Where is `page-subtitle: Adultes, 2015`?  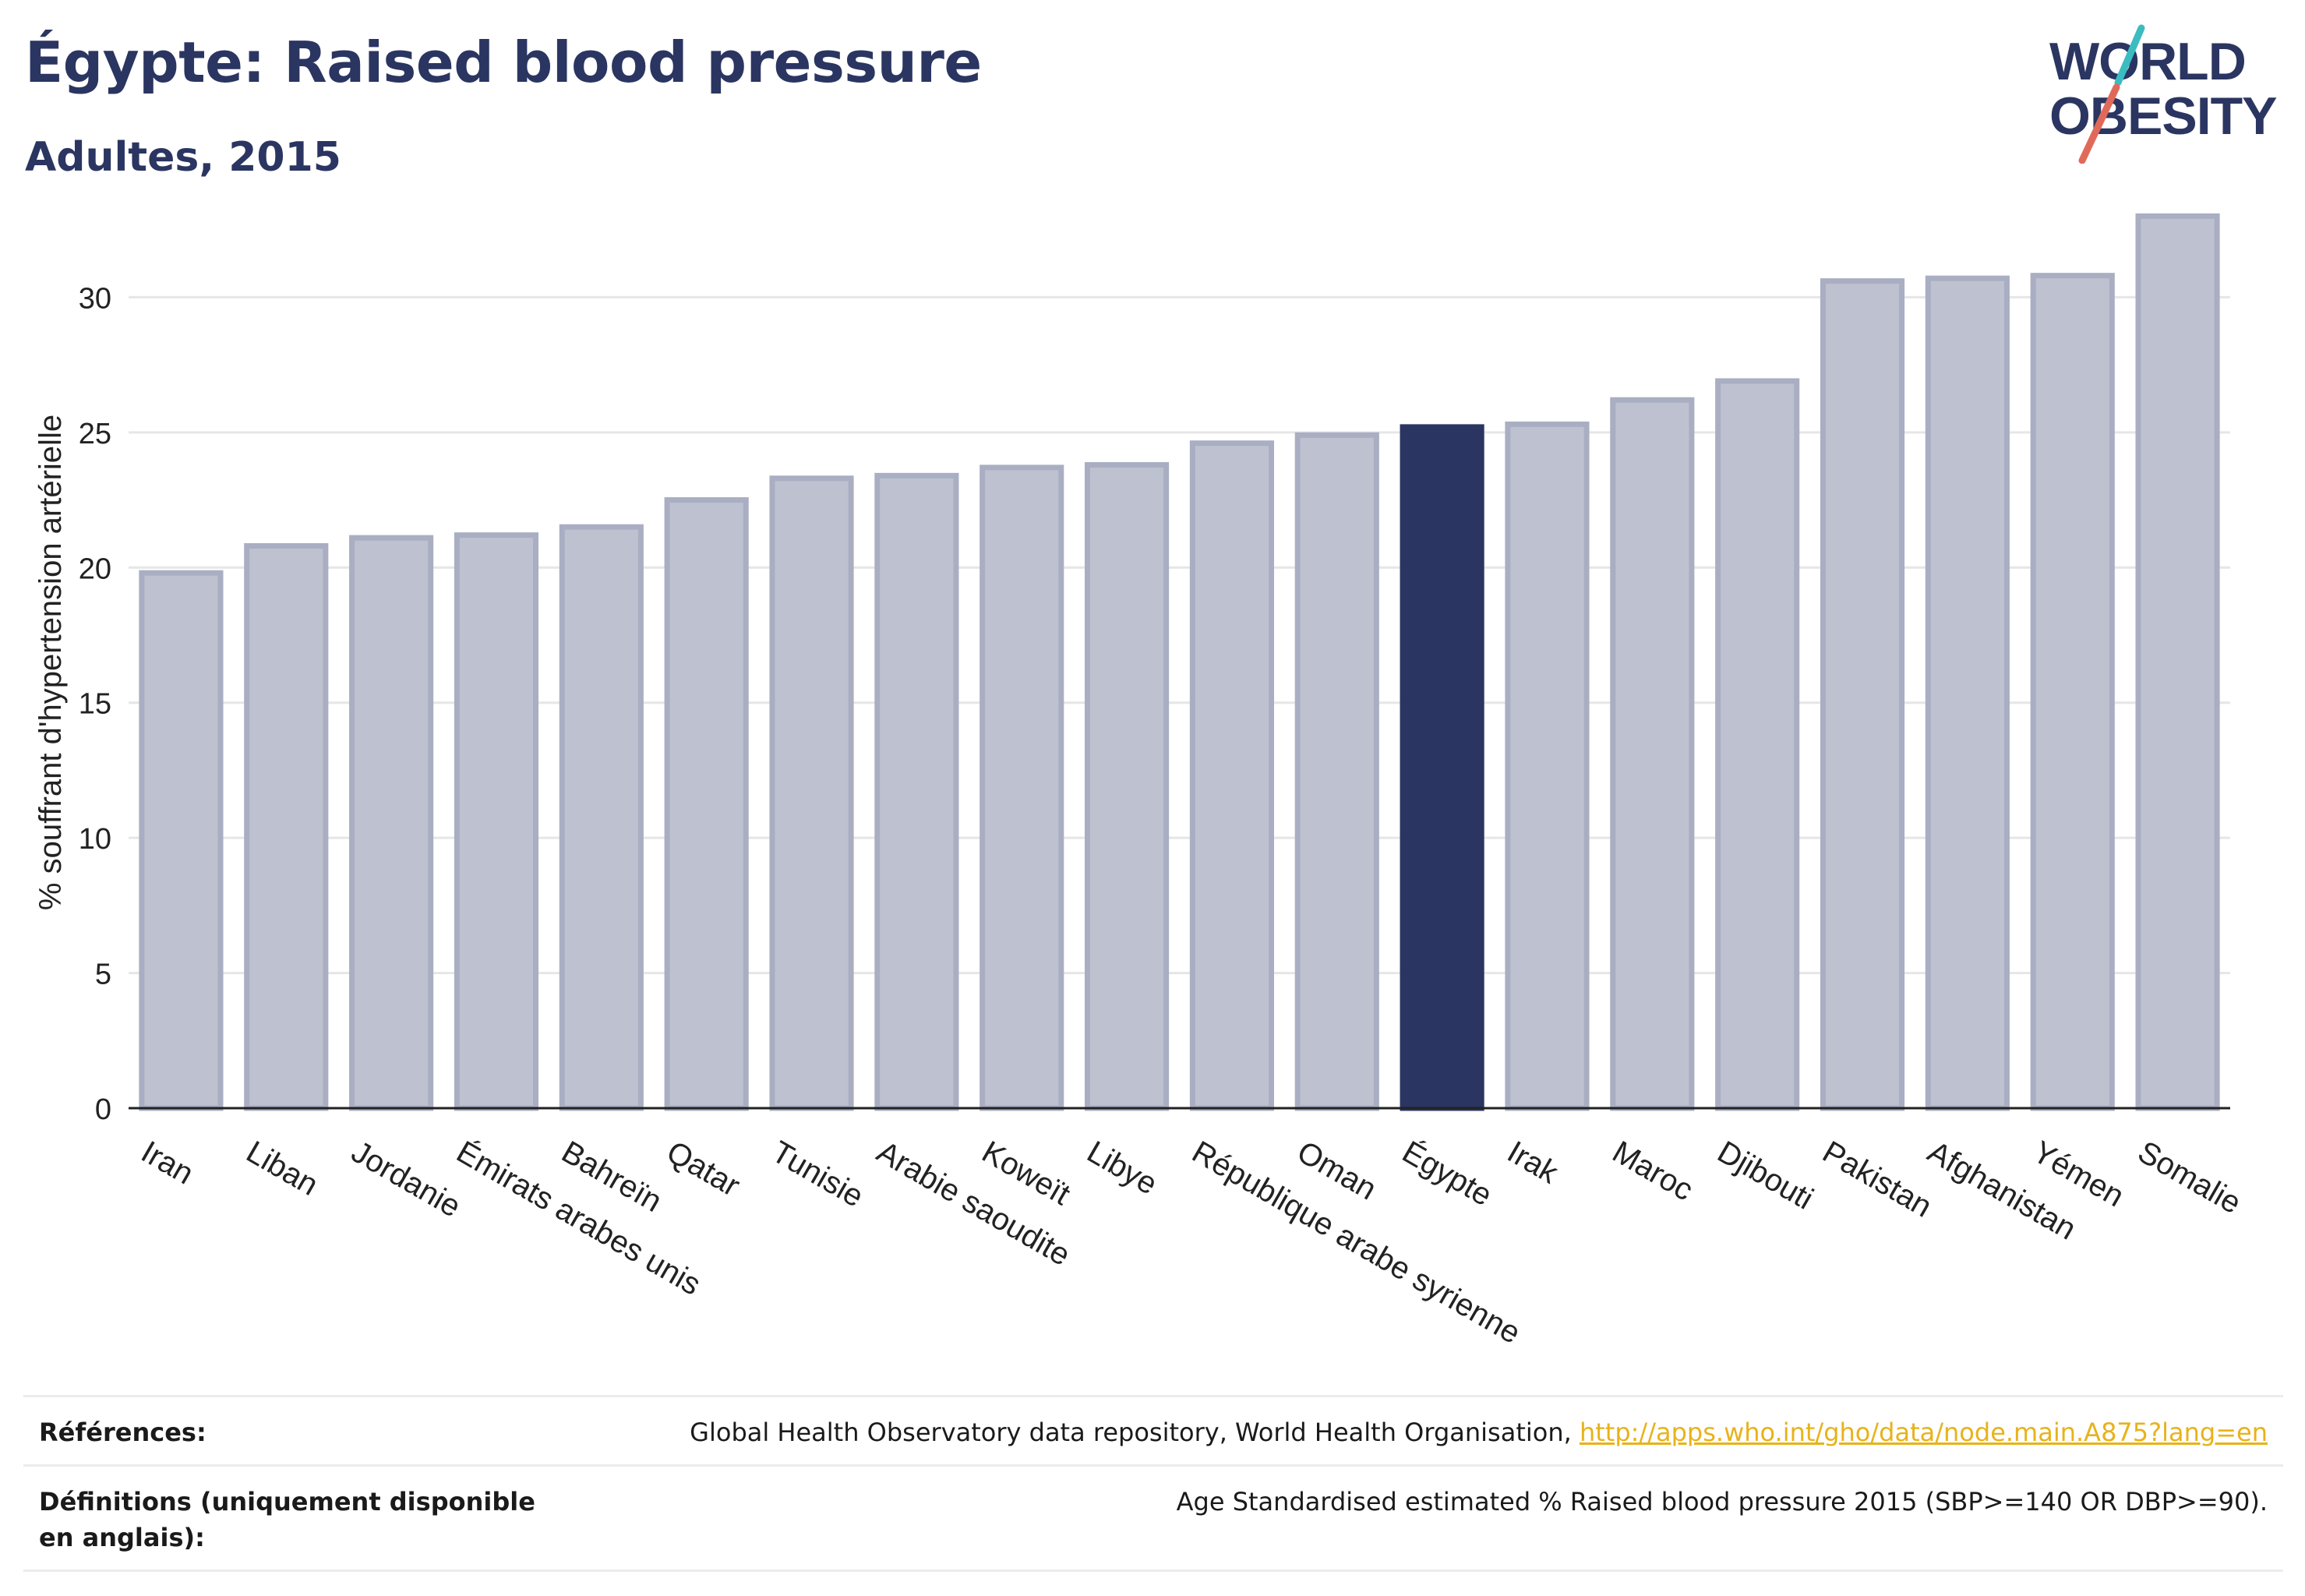
page-subtitle: Adultes, 2015 is located at coordinates (183, 157).